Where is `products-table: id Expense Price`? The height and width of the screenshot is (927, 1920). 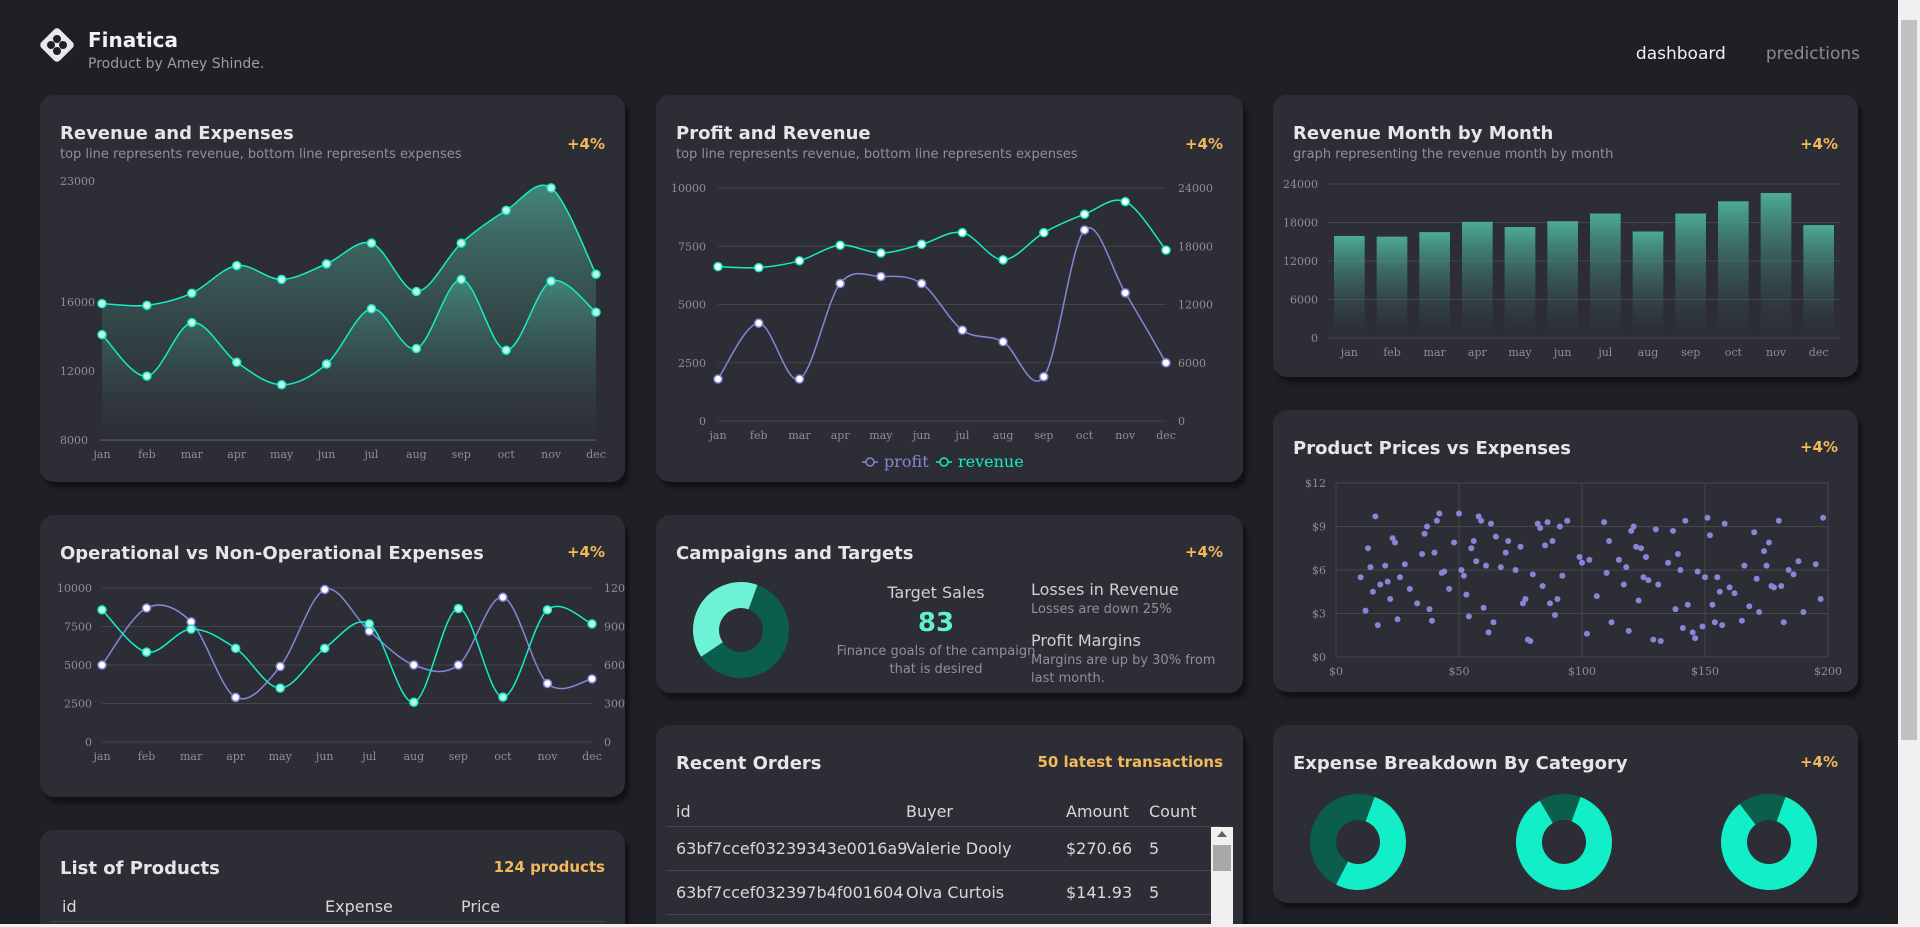 products-table: id Expense Price is located at coordinates (327, 907).